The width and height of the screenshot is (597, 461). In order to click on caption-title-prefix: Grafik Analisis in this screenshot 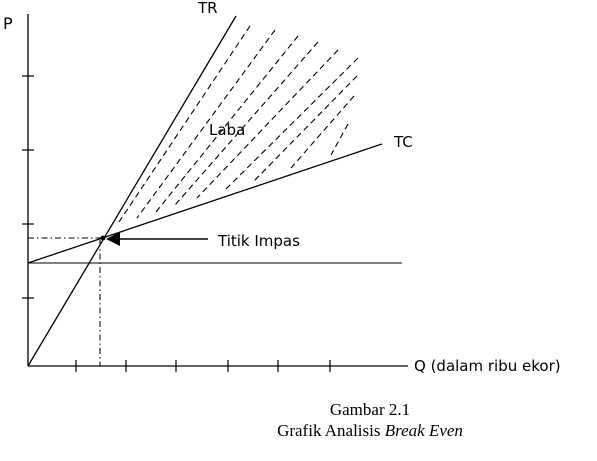, I will do `click(331, 430)`.